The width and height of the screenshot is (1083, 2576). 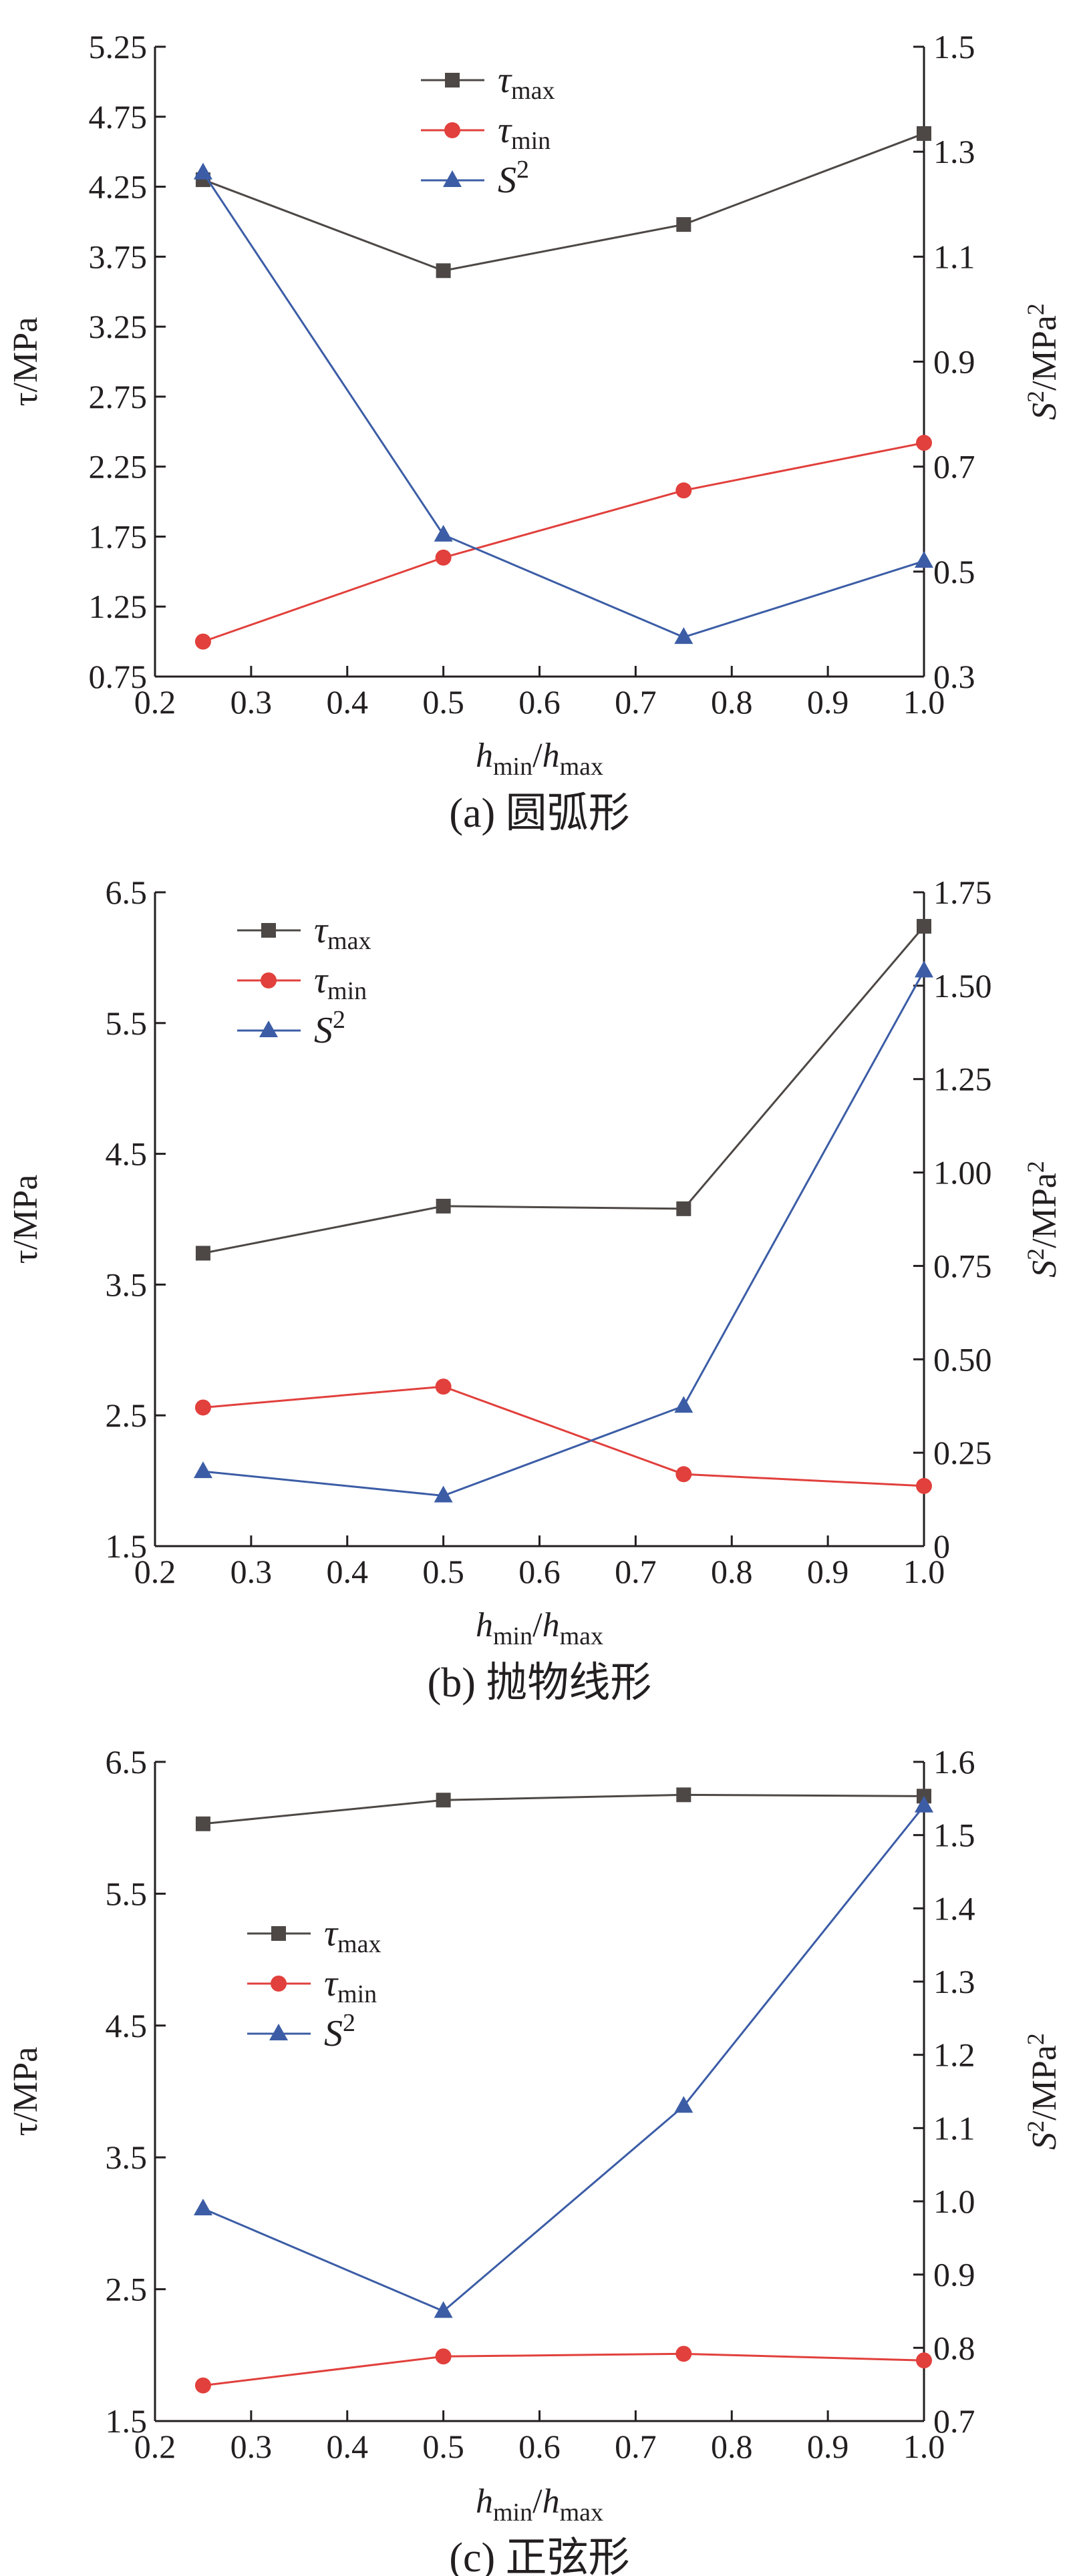 What do you see at coordinates (350, 1985) in the screenshot?
I see `legend-label: τmin` at bounding box center [350, 1985].